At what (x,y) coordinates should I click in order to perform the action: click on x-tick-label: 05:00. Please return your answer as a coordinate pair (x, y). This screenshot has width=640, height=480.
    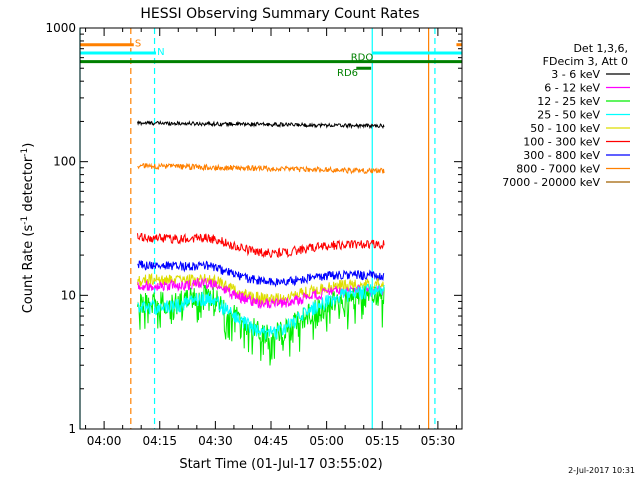
    Looking at the image, I should click on (326, 441).